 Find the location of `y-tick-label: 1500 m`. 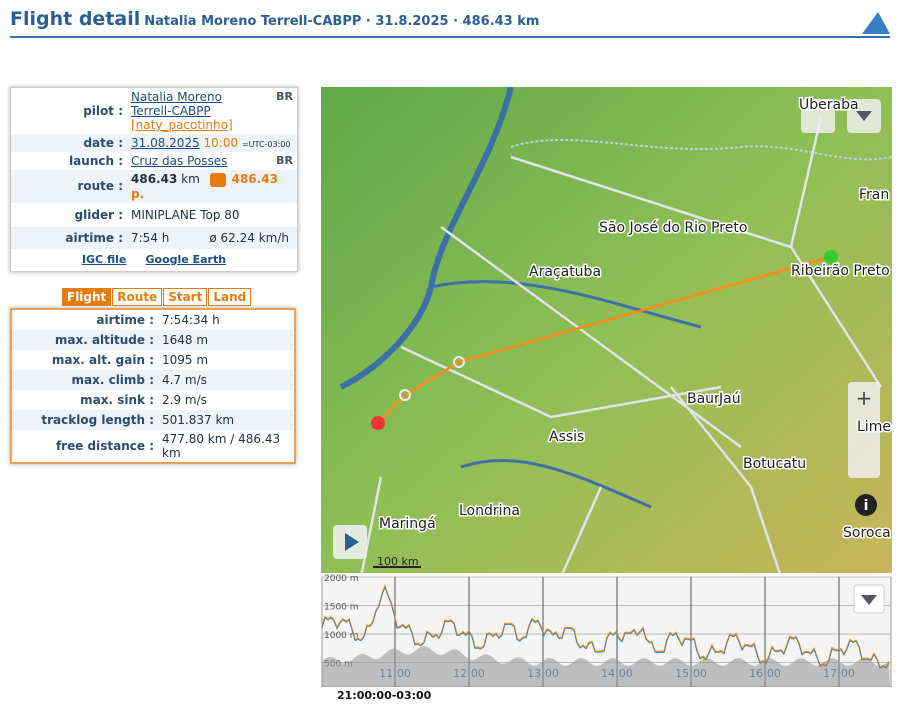

y-tick-label: 1500 m is located at coordinates (341, 608).